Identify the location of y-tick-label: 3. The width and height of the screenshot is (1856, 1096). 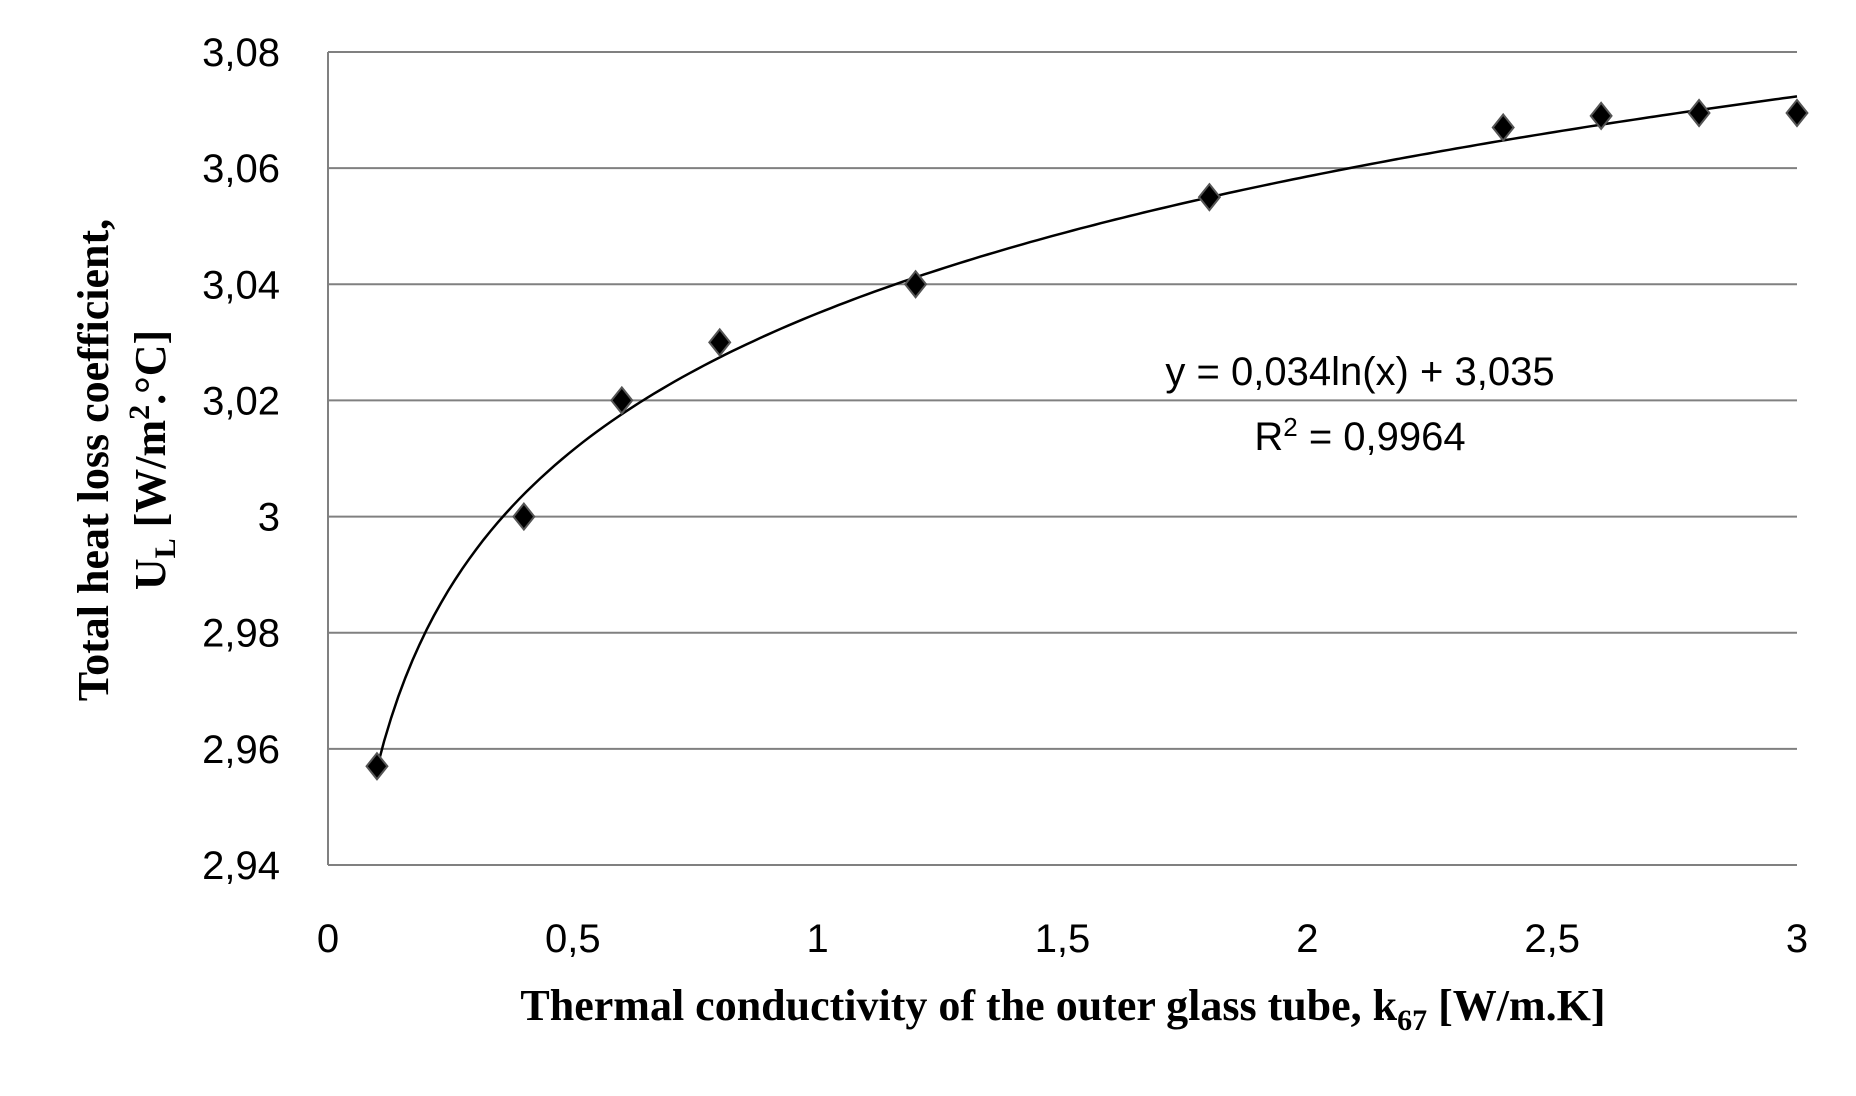
(269, 518).